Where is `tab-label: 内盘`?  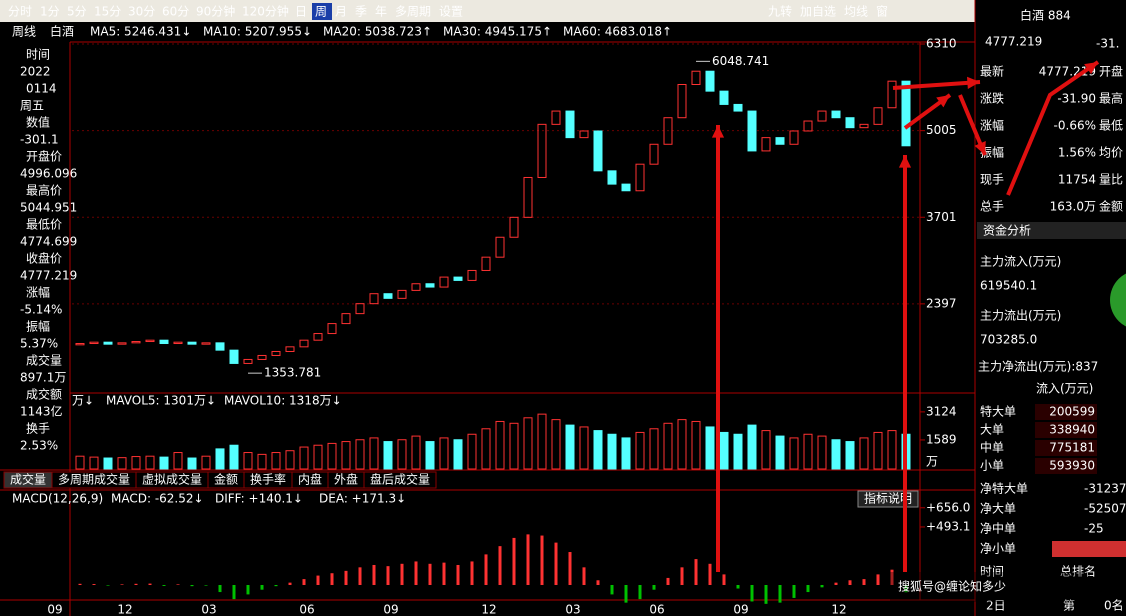 tab-label: 内盘 is located at coordinates (310, 479).